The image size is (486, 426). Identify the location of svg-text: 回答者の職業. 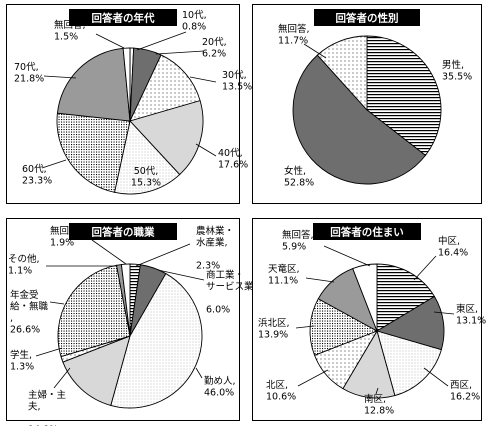
(123, 232).